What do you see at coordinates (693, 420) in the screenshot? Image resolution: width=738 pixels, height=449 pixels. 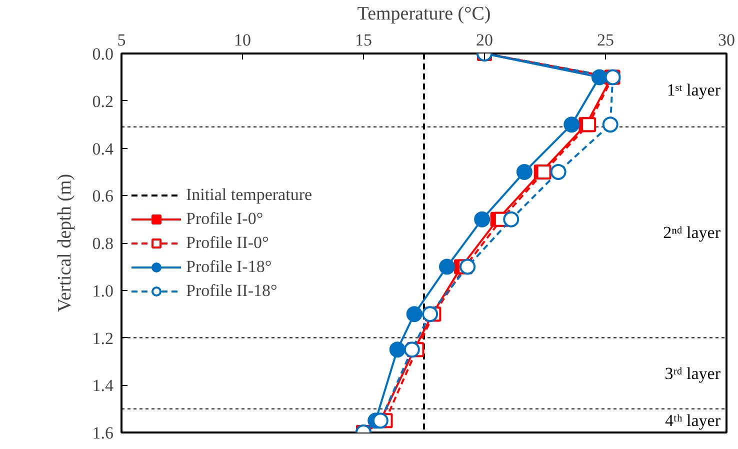 I see `annotation: 4ᵗʰ layer` at bounding box center [693, 420].